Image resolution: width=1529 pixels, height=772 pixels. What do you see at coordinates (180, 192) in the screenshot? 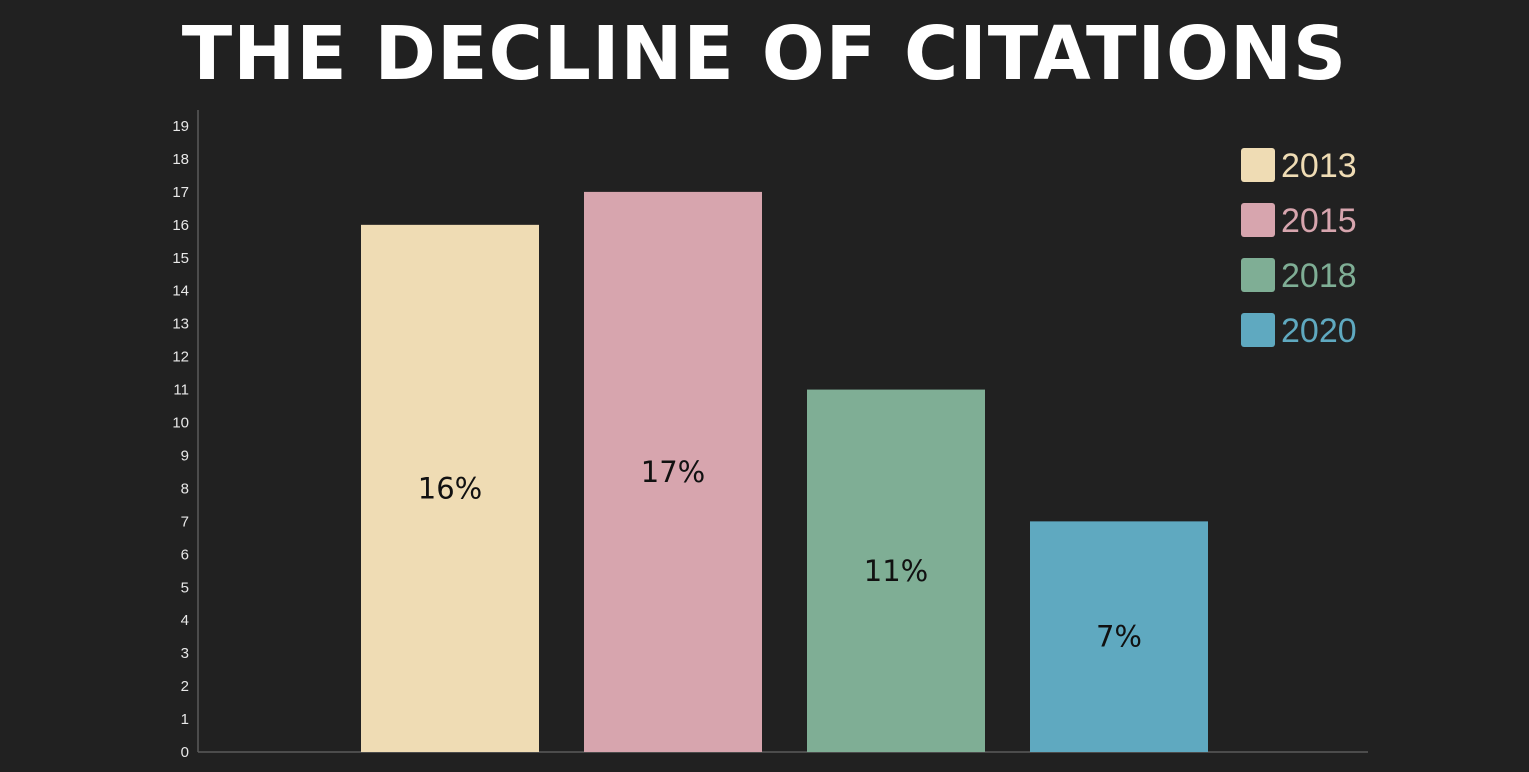
I see `y-tick-label: 17` at bounding box center [180, 192].